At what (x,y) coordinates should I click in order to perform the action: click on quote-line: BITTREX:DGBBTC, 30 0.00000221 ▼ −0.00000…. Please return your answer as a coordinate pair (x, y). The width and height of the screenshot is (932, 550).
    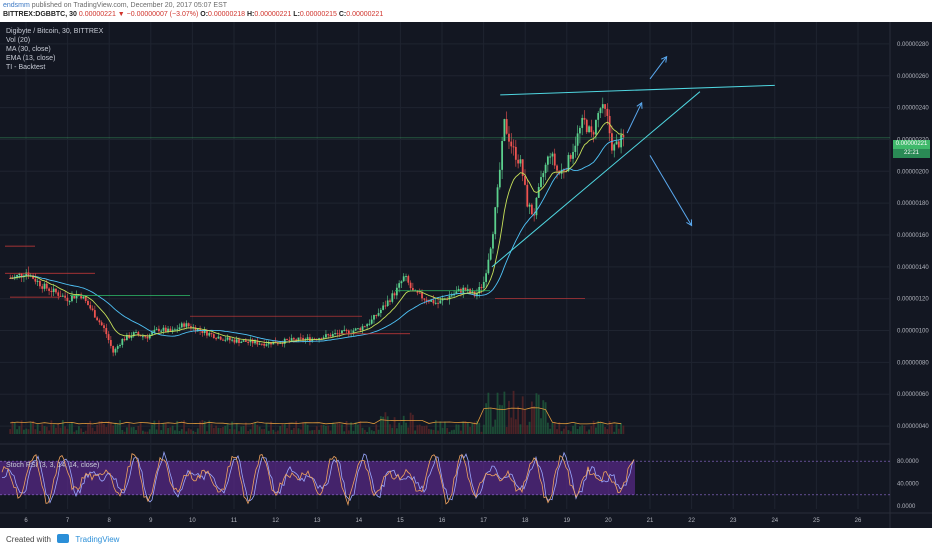
    Looking at the image, I should click on (193, 14).